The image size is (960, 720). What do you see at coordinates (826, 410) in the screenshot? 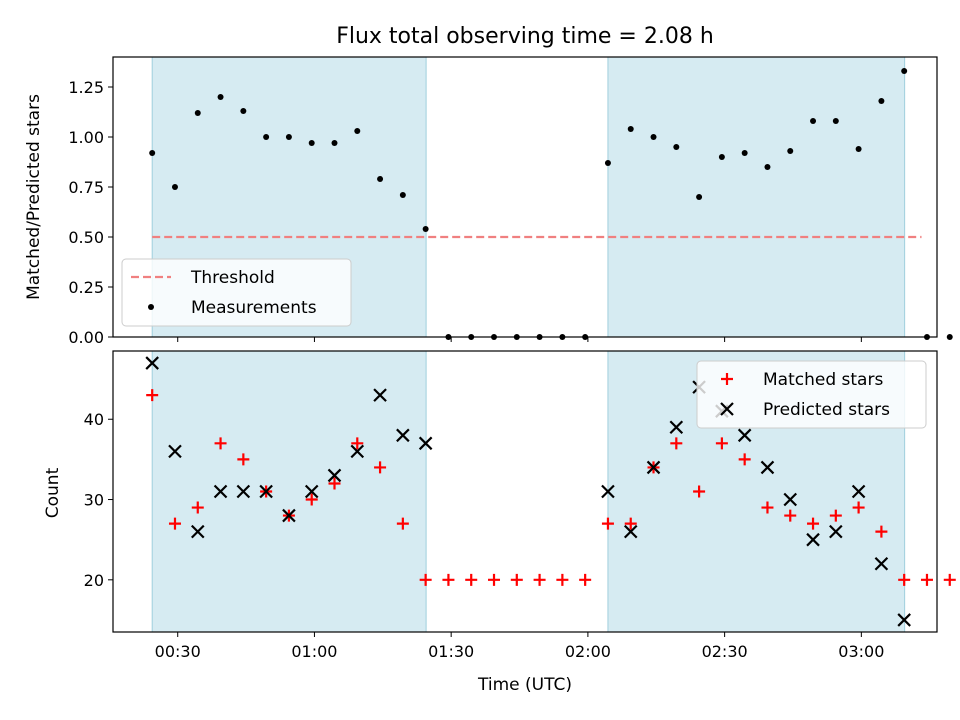
I see `legend-predicted-label: Predicted stars` at bounding box center [826, 410].